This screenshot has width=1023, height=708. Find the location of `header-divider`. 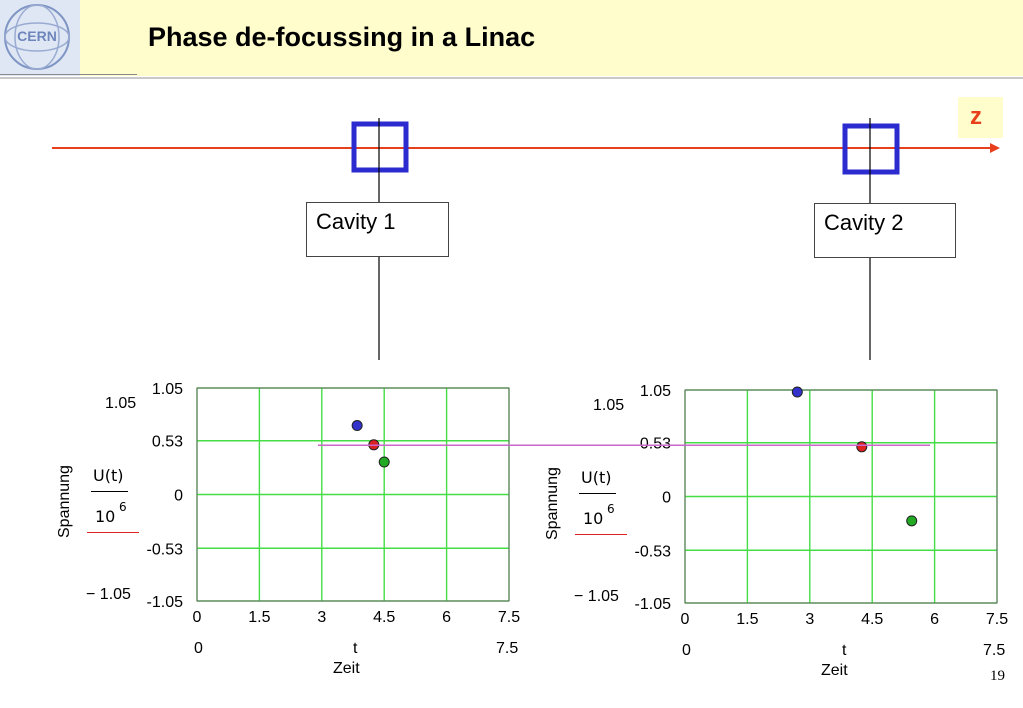

header-divider is located at coordinates (68, 74).